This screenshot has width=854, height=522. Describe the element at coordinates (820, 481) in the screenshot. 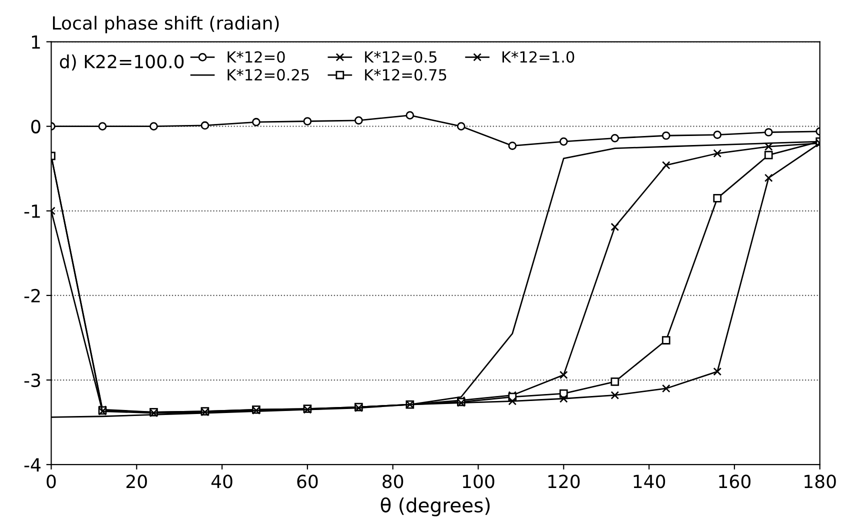

I see `x-tick-label: 180` at that location.